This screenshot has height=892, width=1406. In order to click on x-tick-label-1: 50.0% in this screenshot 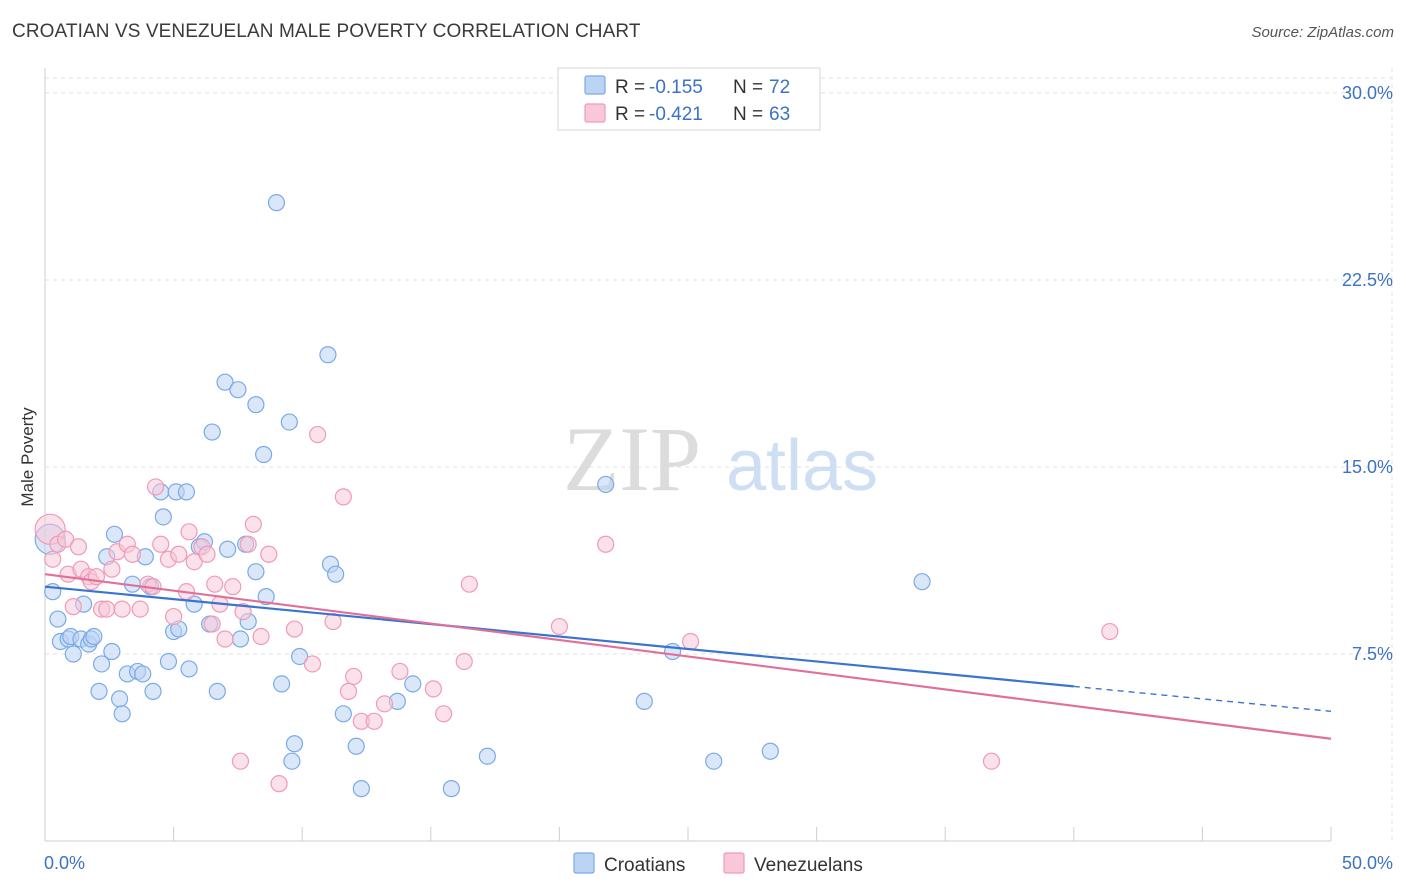, I will do `click(1367, 863)`.